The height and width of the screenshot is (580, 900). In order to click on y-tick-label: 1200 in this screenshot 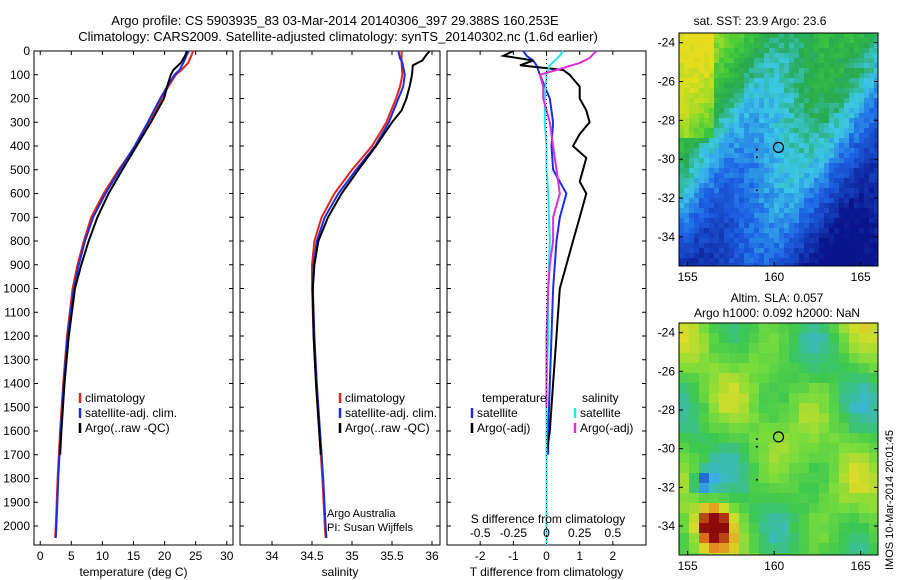, I will do `click(16, 336)`.